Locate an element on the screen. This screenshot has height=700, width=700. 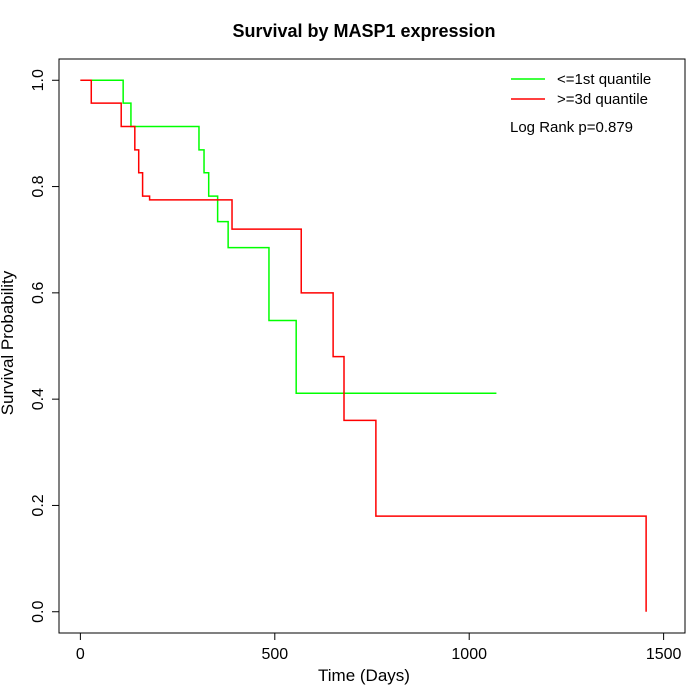
log-rank-annotation: Log Rank p=0.879 is located at coordinates (571, 127).